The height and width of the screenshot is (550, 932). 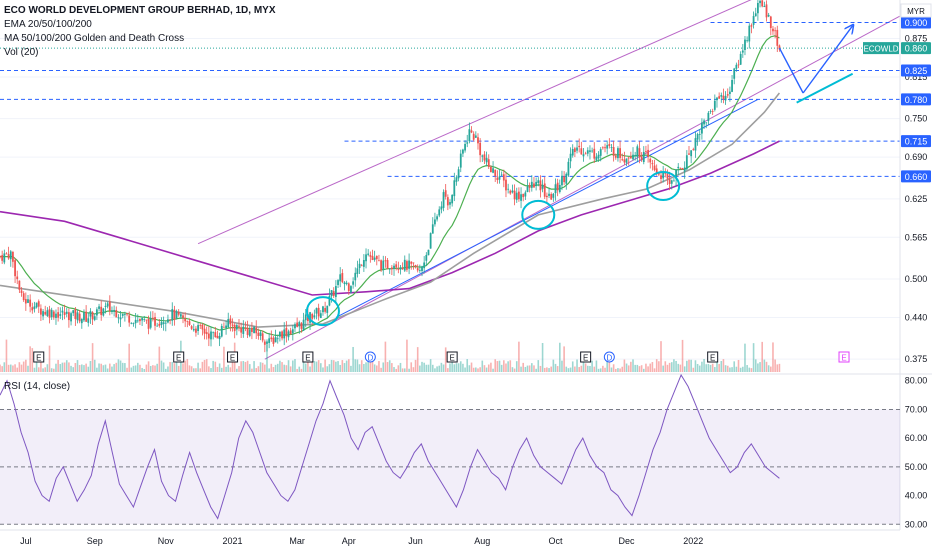 I want to click on rsi-legend: RSI (14, close), so click(x=37, y=386).